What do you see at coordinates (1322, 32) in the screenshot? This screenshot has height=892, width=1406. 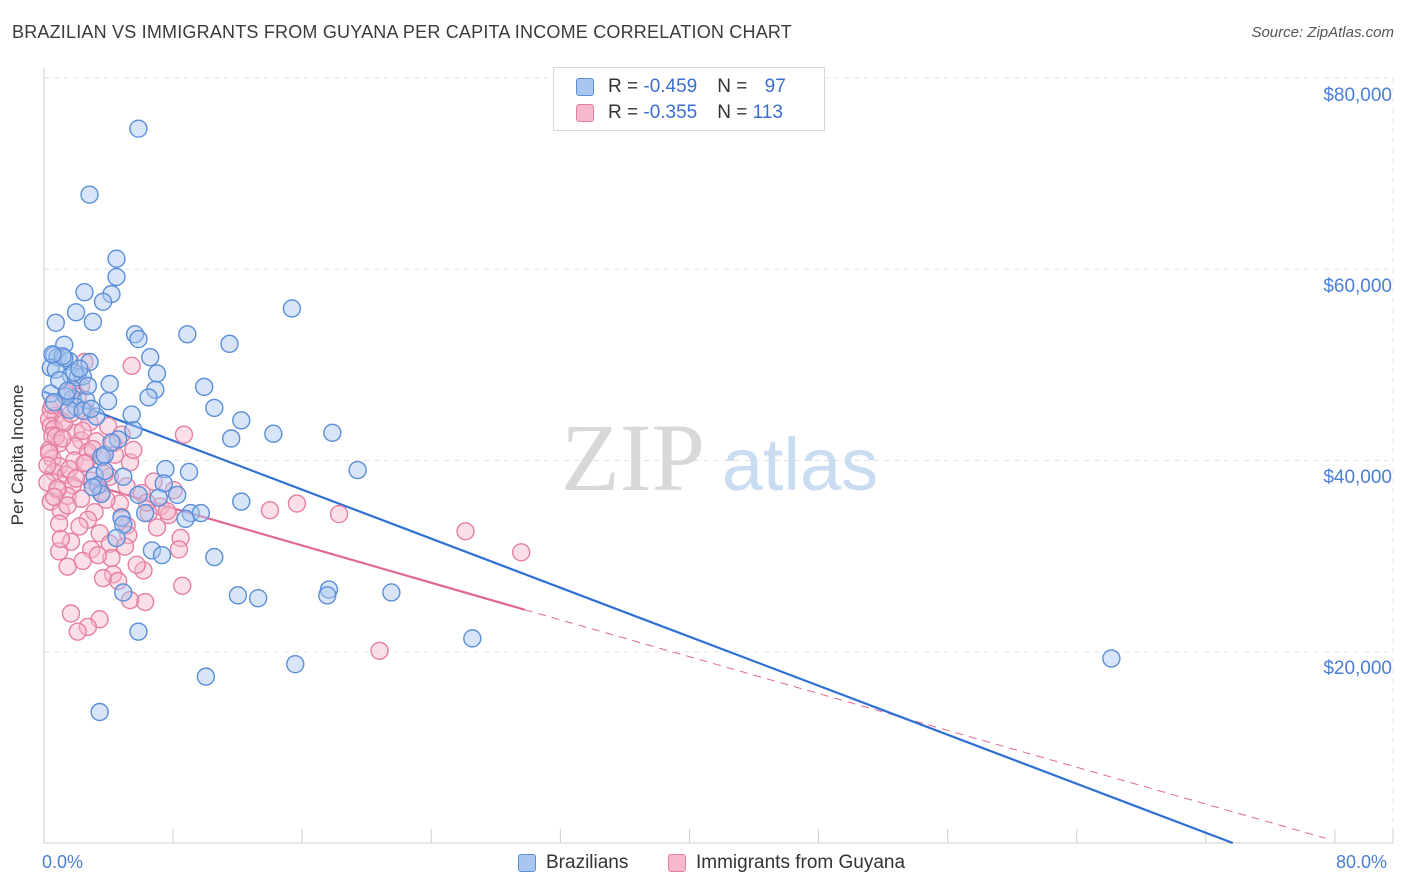 I see `source-label: Source: ZipAtlas.com` at bounding box center [1322, 32].